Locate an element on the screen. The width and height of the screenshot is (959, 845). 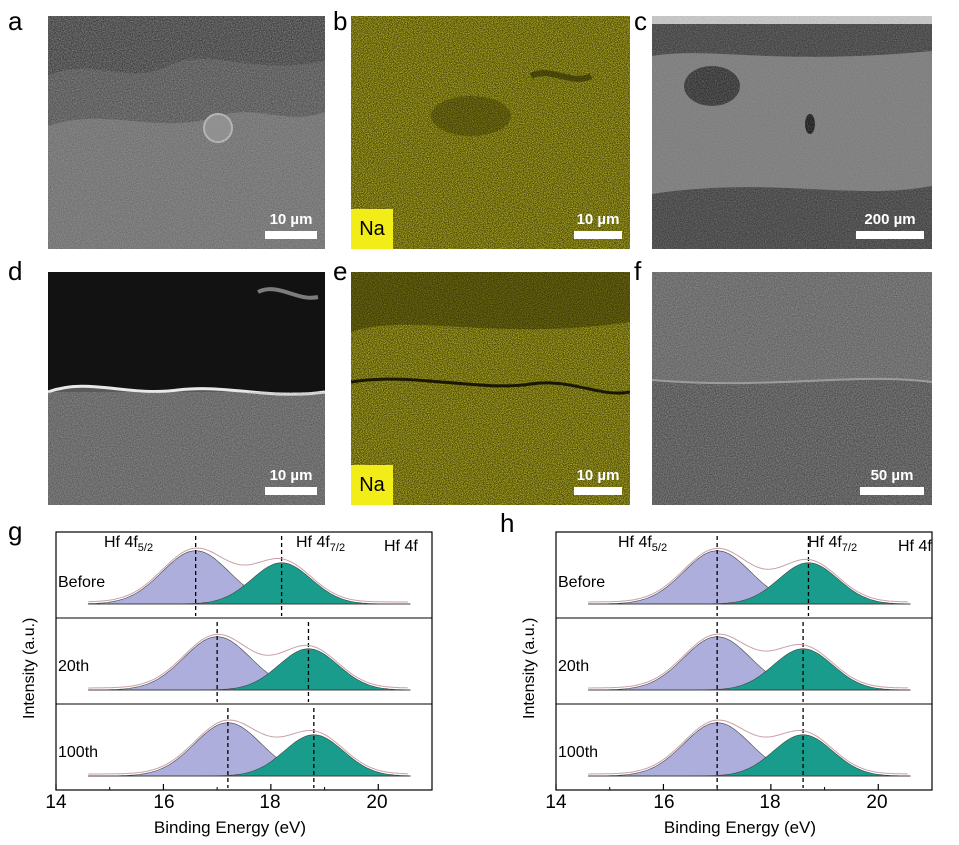
sem-texture-d is located at coordinates (186, 388).